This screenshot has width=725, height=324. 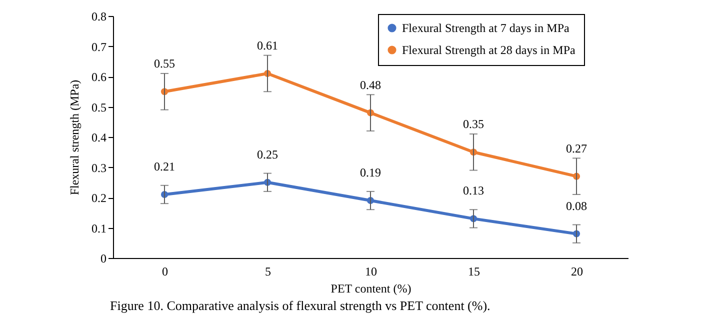 I want to click on y-tick-label: 0.5, so click(x=99, y=107).